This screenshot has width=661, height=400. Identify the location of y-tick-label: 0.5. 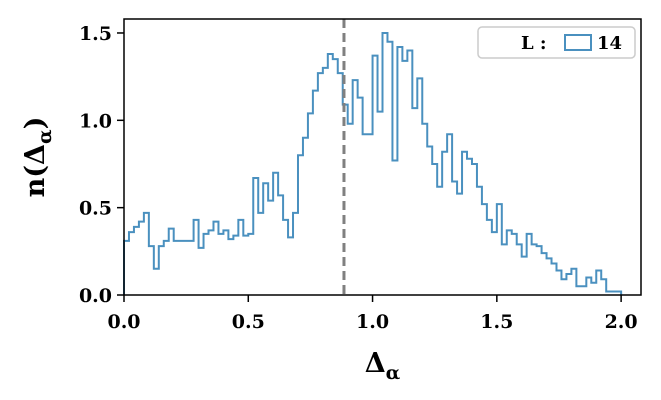
(95, 209).